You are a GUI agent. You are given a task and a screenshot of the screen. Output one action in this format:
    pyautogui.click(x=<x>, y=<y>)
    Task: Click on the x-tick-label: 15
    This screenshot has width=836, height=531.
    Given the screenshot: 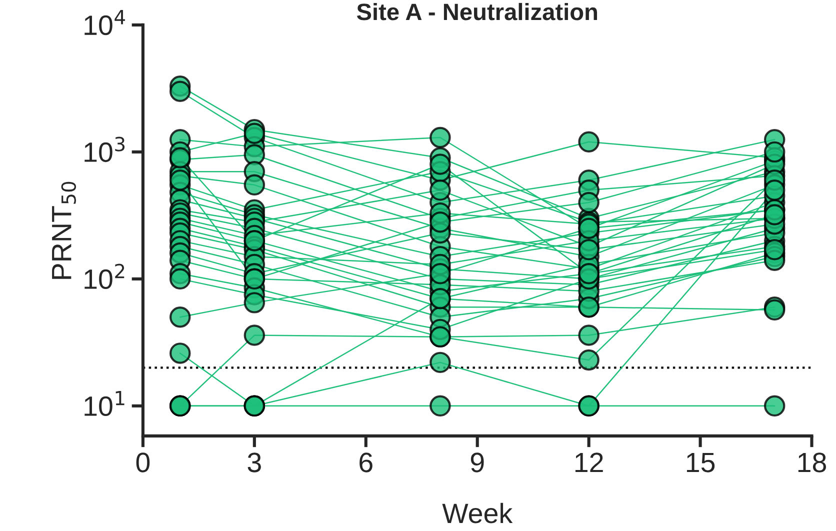 What is the action you would take?
    pyautogui.click(x=700, y=462)
    